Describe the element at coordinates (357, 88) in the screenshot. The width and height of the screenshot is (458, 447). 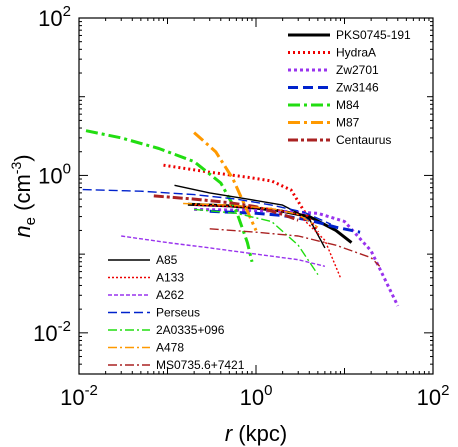
I see `legend-label: Zw3146` at that location.